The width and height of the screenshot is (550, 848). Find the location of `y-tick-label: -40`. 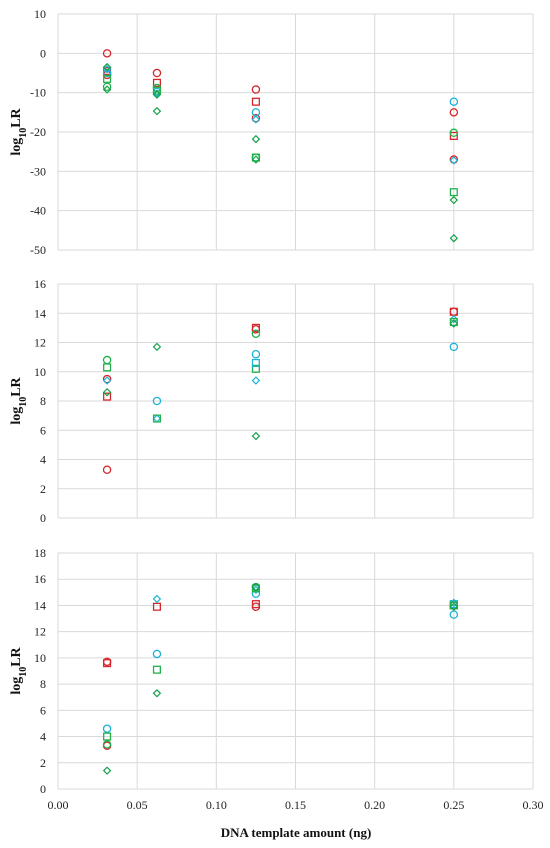

y-tick-label: -40 is located at coordinates (38, 211).